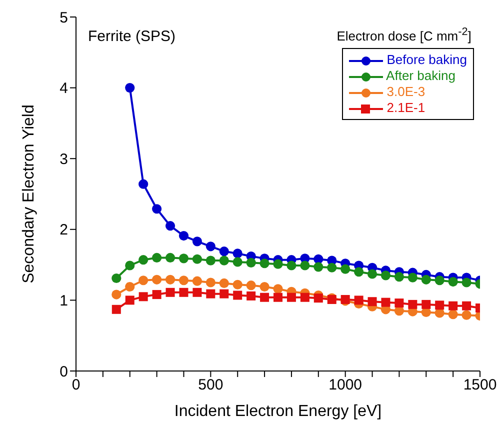  Describe the element at coordinates (64, 159) in the screenshot. I see `y-tick-label: 3` at that location.